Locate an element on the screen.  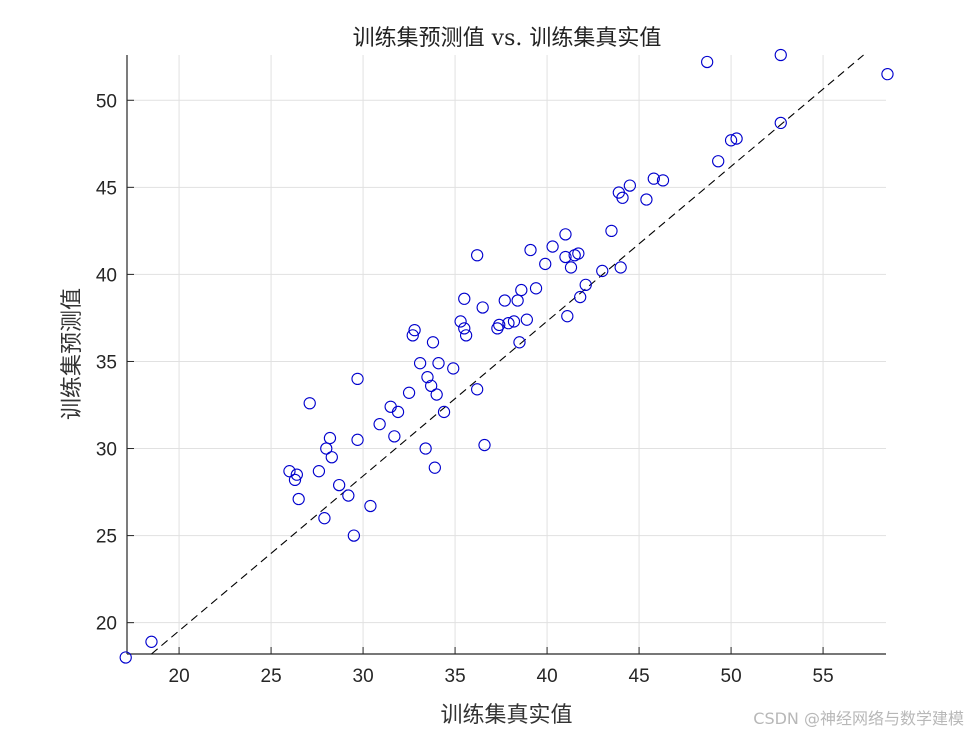
x-tick-label: 35 is located at coordinates (455, 676).